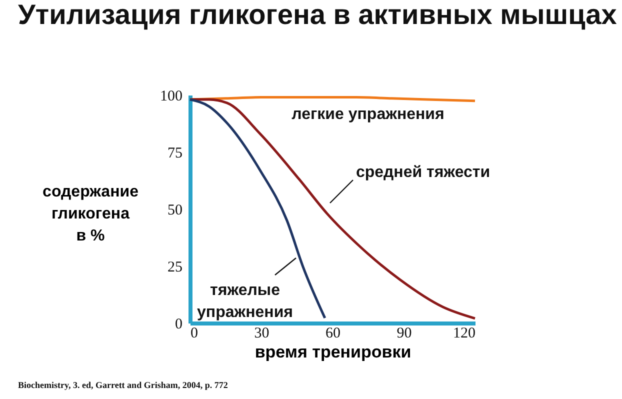 This screenshot has width=622, height=399. What do you see at coordinates (368, 114) in the screenshot?
I see `series-label: легкие упражнения` at bounding box center [368, 114].